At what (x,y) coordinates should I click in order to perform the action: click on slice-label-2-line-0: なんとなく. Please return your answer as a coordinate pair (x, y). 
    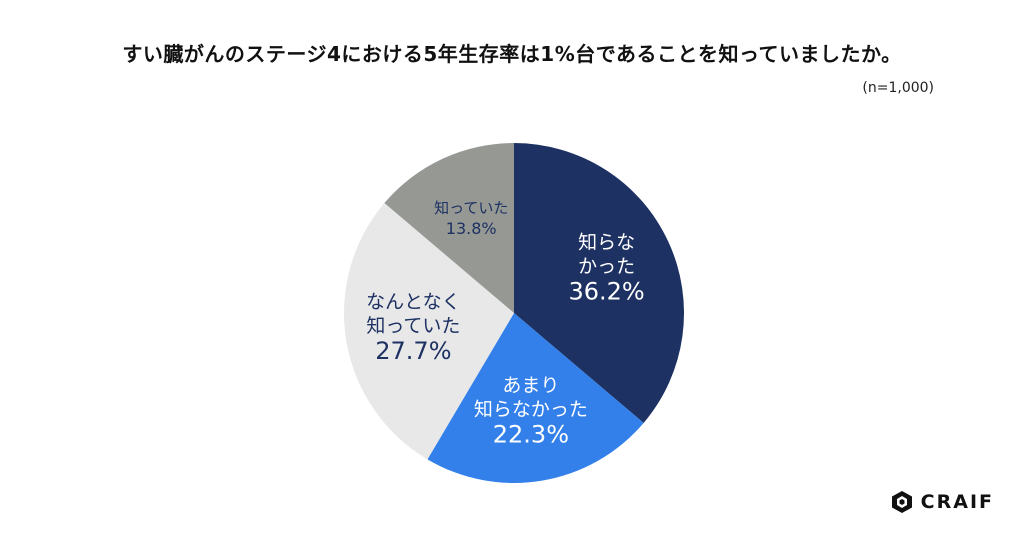
    Looking at the image, I should click on (413, 302).